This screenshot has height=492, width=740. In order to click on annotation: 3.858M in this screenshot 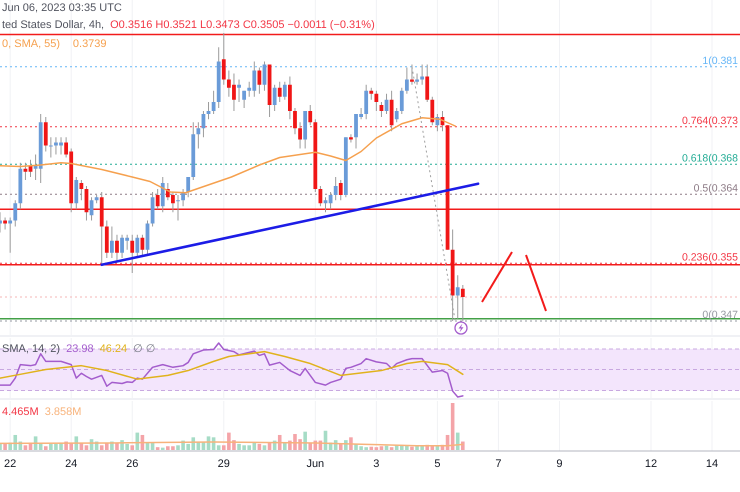, I will do `click(63, 412)`.